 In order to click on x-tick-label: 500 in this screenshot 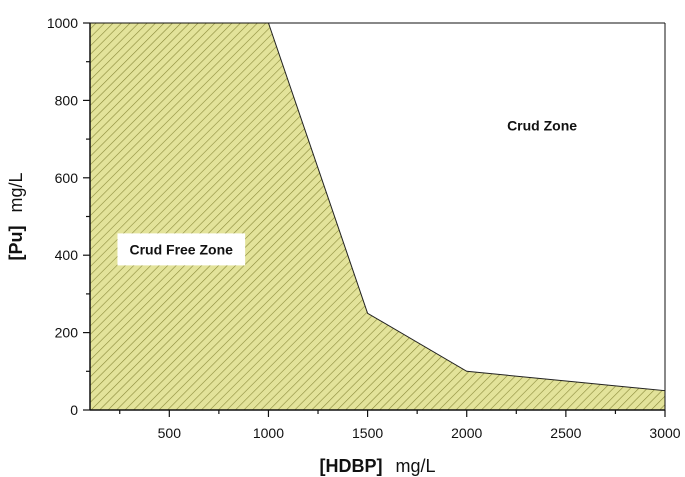, I will do `click(170, 433)`.